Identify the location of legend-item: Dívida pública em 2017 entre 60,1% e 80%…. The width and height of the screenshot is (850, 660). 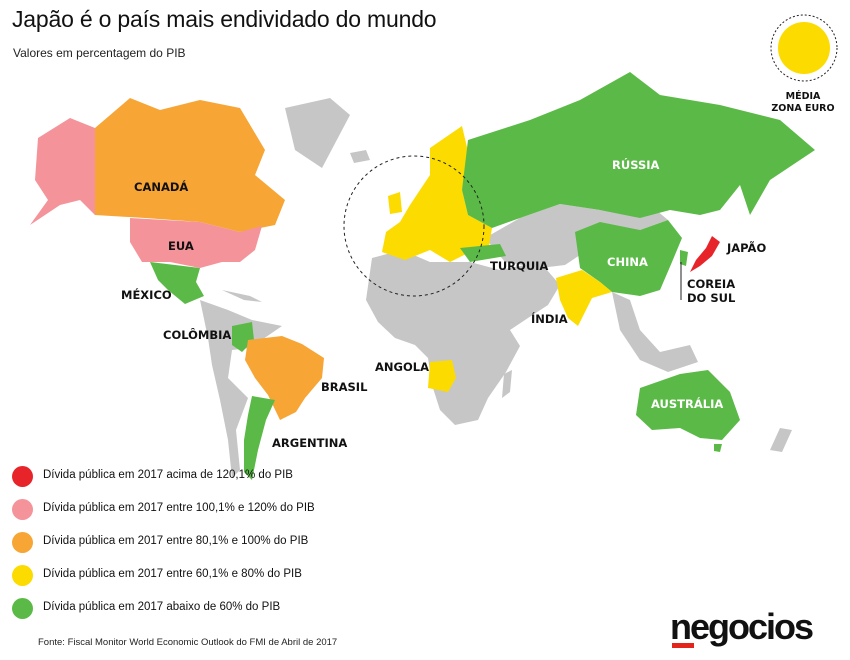
(222, 576).